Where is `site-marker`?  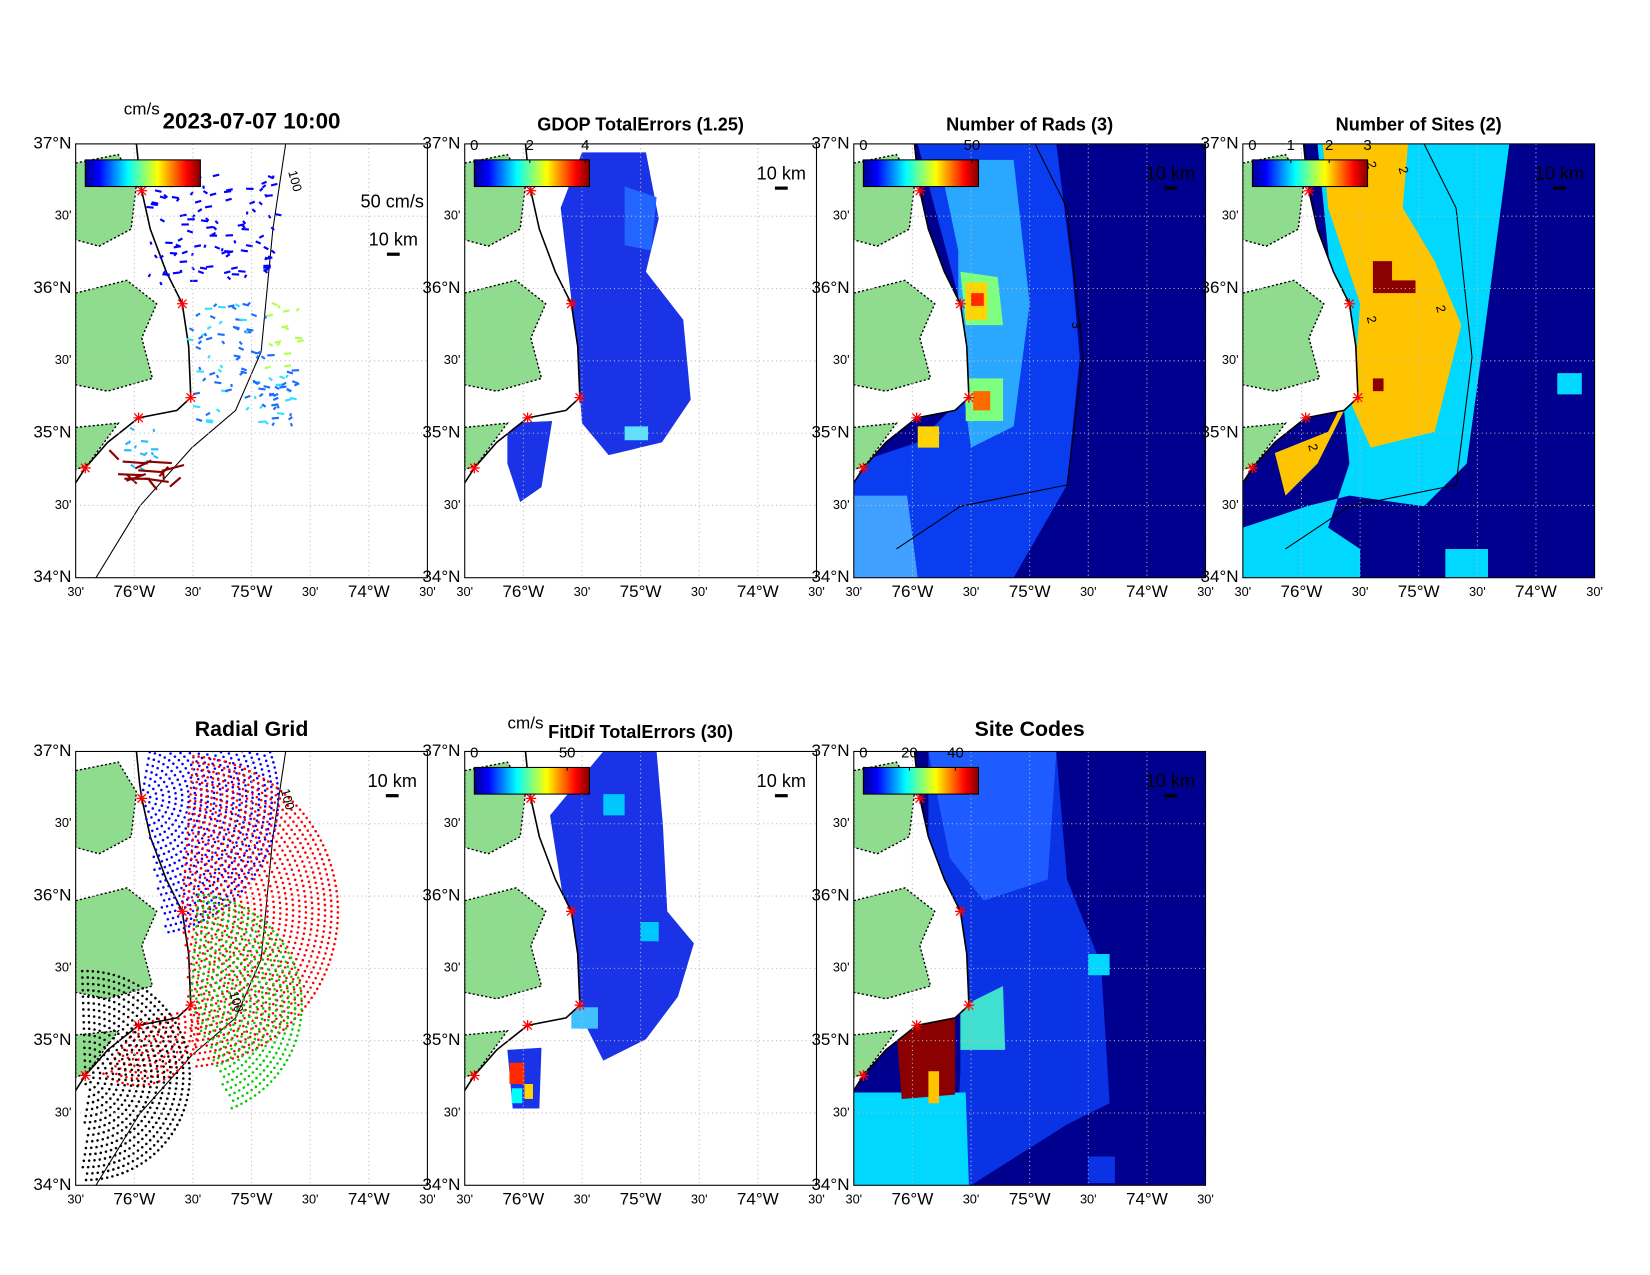 site-marker is located at coordinates (1349, 304).